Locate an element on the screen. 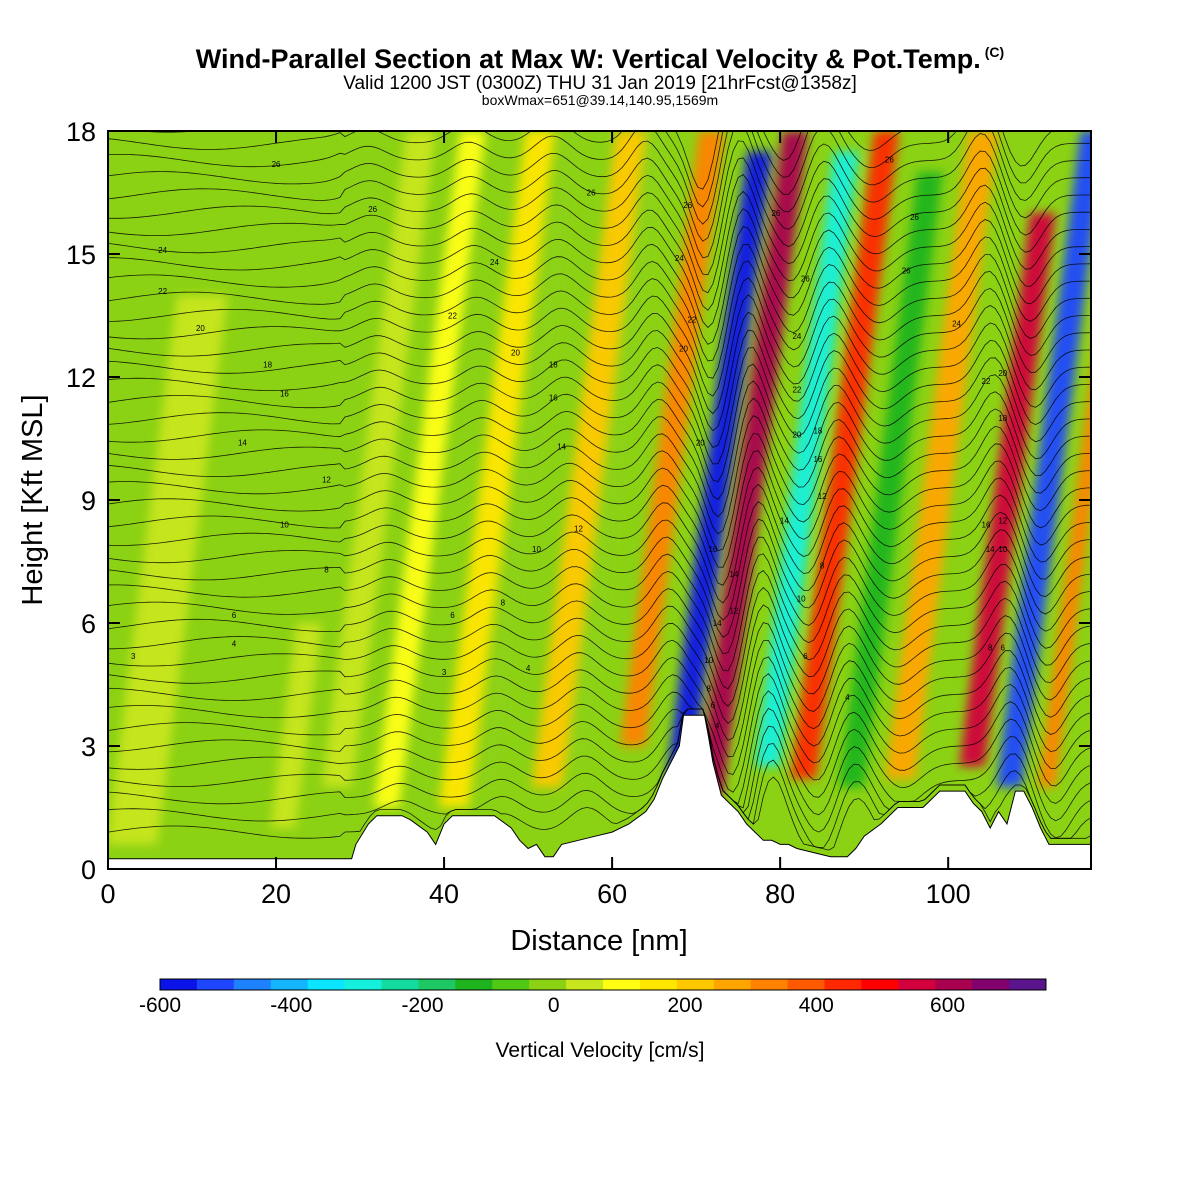 Image resolution: width=1200 pixels, height=1200 pixels. x-tick-label: 40 is located at coordinates (444, 894).